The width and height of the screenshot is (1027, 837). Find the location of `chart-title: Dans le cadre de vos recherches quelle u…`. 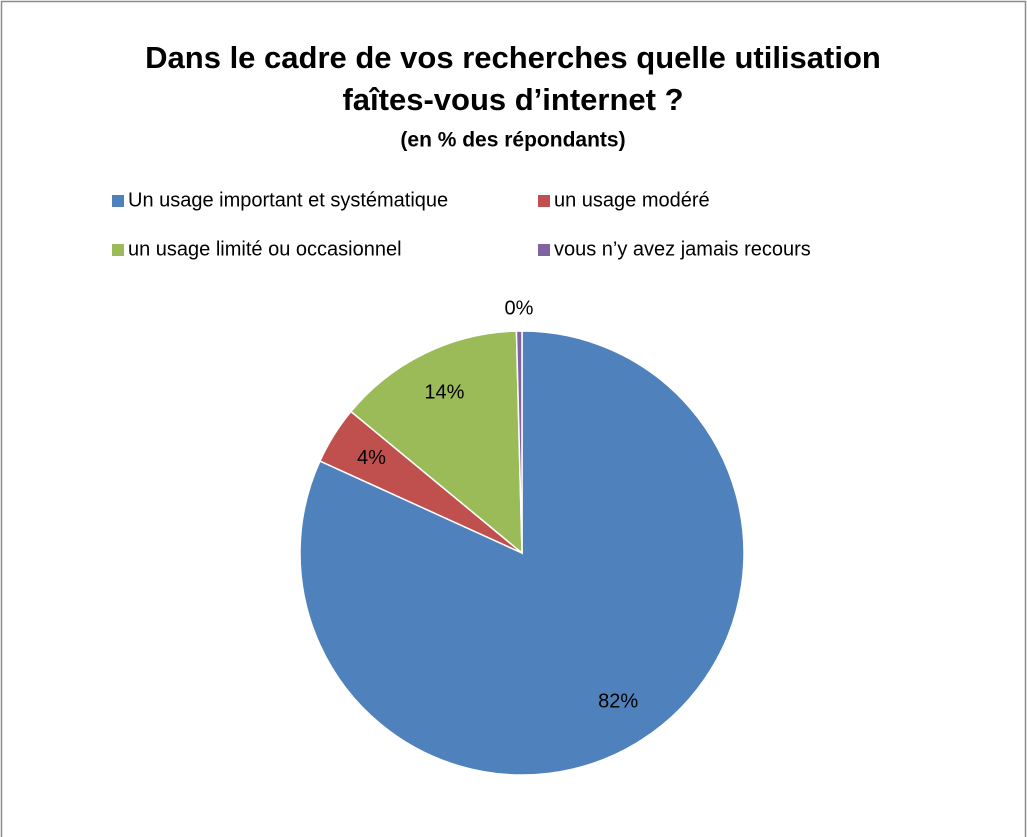

chart-title: Dans le cadre de vos recherches quelle u… is located at coordinates (513, 57).